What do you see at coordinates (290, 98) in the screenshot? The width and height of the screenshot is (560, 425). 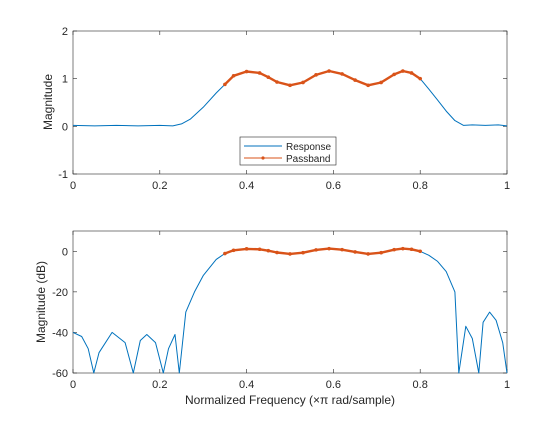 I see `magnitude-plot-lines` at bounding box center [290, 98].